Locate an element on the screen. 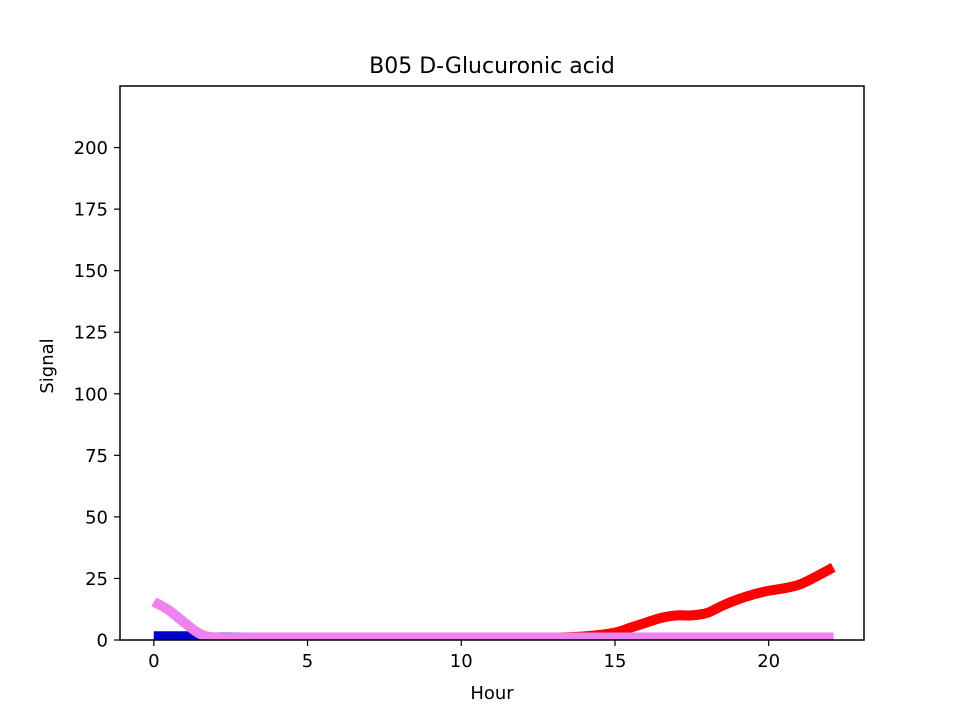 The height and width of the screenshot is (720, 960). x-tick-label: 5 is located at coordinates (307, 661).